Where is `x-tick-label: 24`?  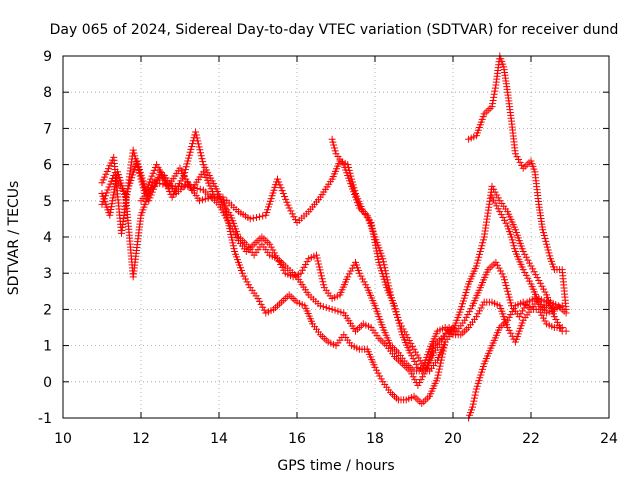
x-tick-label: 24 is located at coordinates (609, 439).